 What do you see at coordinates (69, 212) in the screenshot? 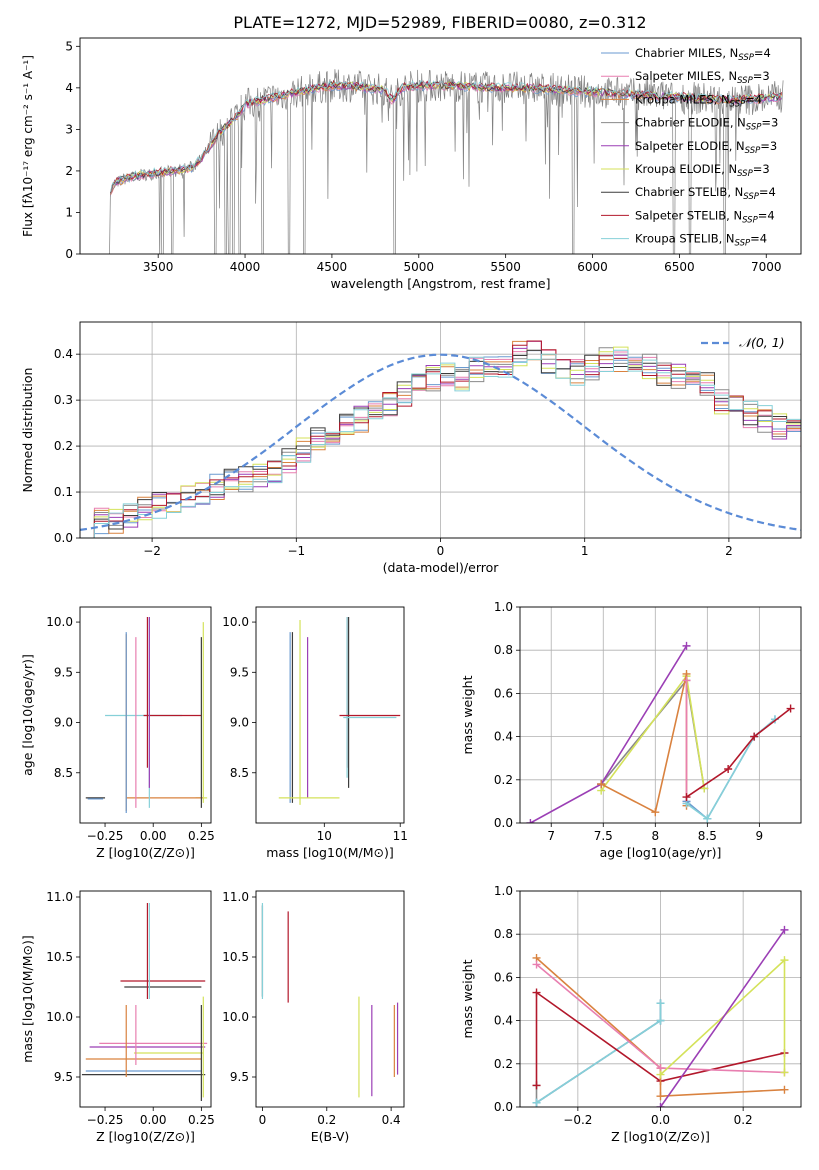
I see `y-tick-label: 1` at bounding box center [69, 212].